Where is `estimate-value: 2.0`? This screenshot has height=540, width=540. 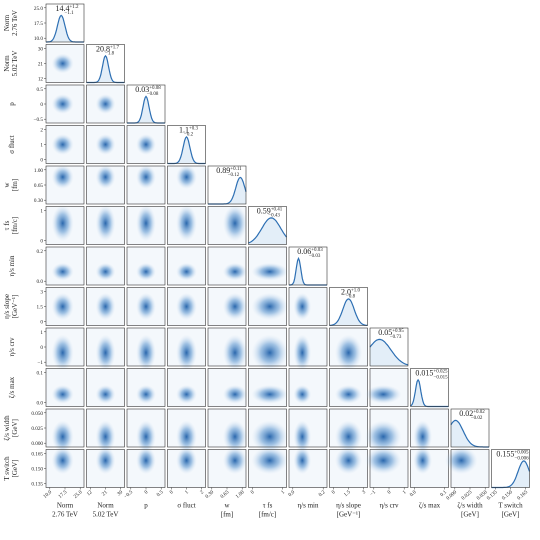
estimate-value: 2.0 is located at coordinates (346, 292).